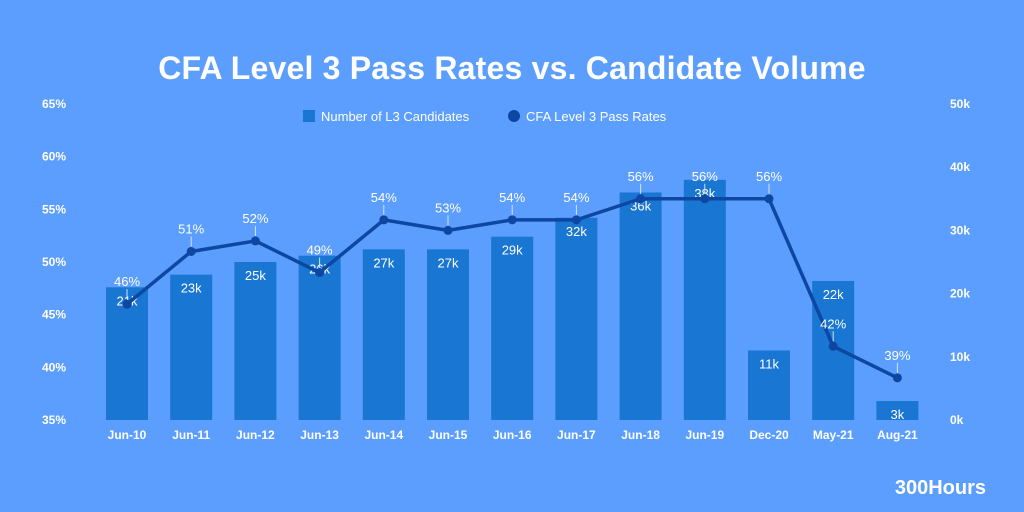 Image resolution: width=1024 pixels, height=512 pixels. What do you see at coordinates (255, 435) in the screenshot?
I see `category-label: Jun-12` at bounding box center [255, 435].